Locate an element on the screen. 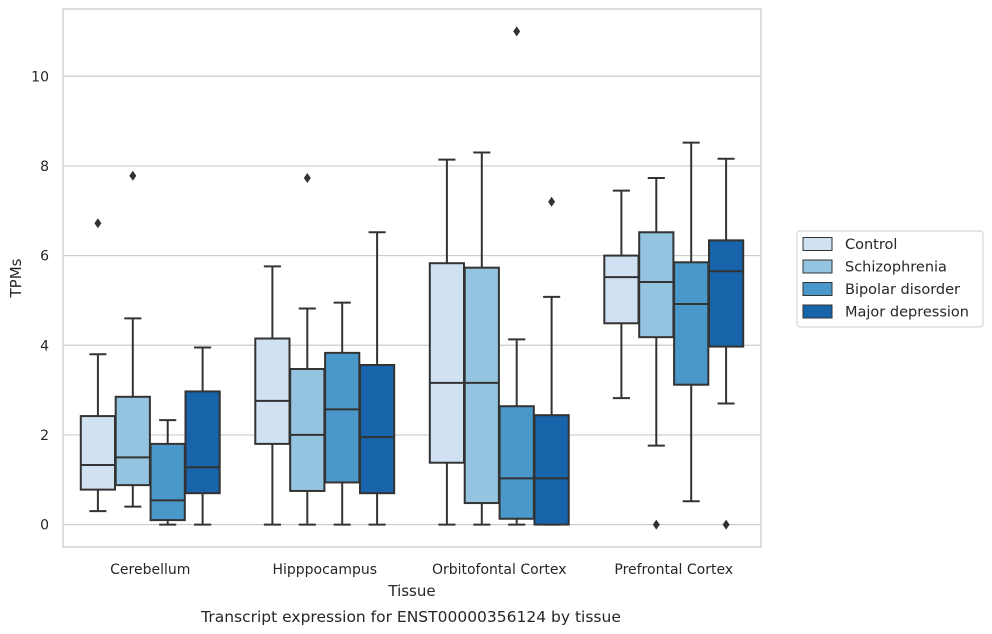  legend-label: Bipolar disorder is located at coordinates (902, 290).